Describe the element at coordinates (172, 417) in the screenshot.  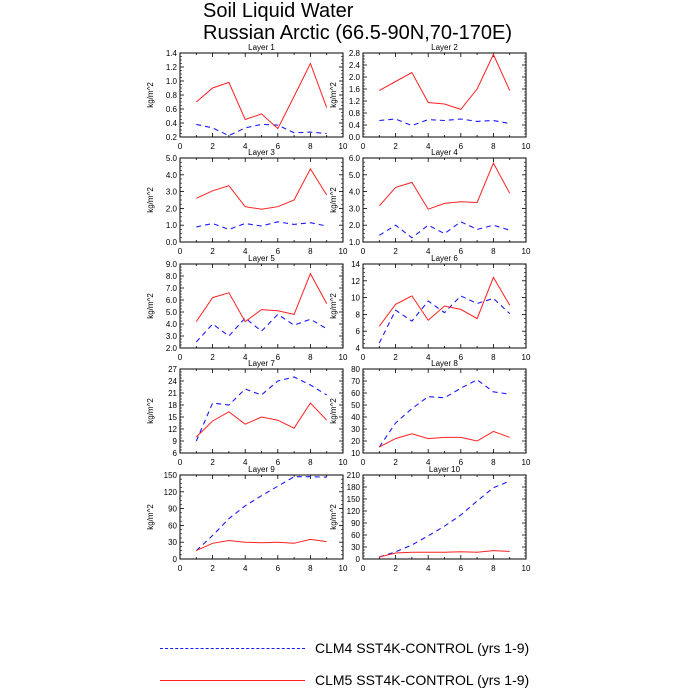
I see `y-tick-label: 15` at that location.